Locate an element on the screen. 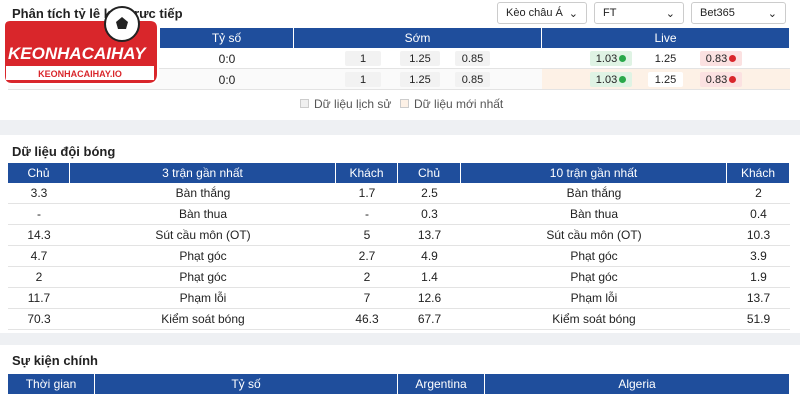 This screenshot has height=400, width=800. column-header: Algeria is located at coordinates (637, 384).